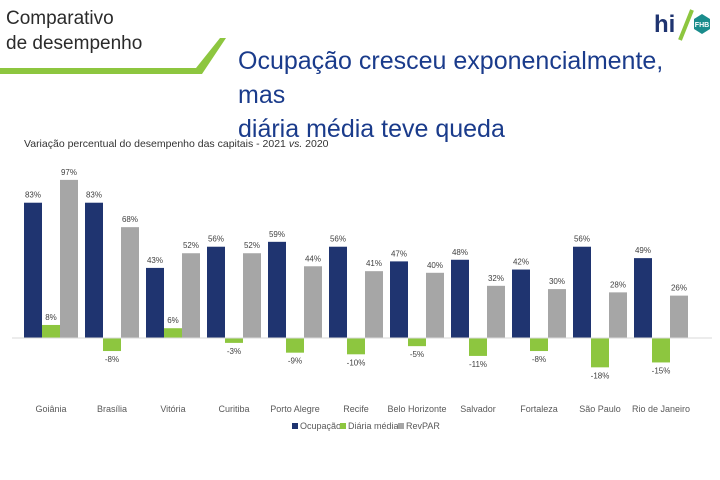 The image size is (720, 480). What do you see at coordinates (423, 426) in the screenshot?
I see `legend-label-revpar: RevPAR` at bounding box center [423, 426].